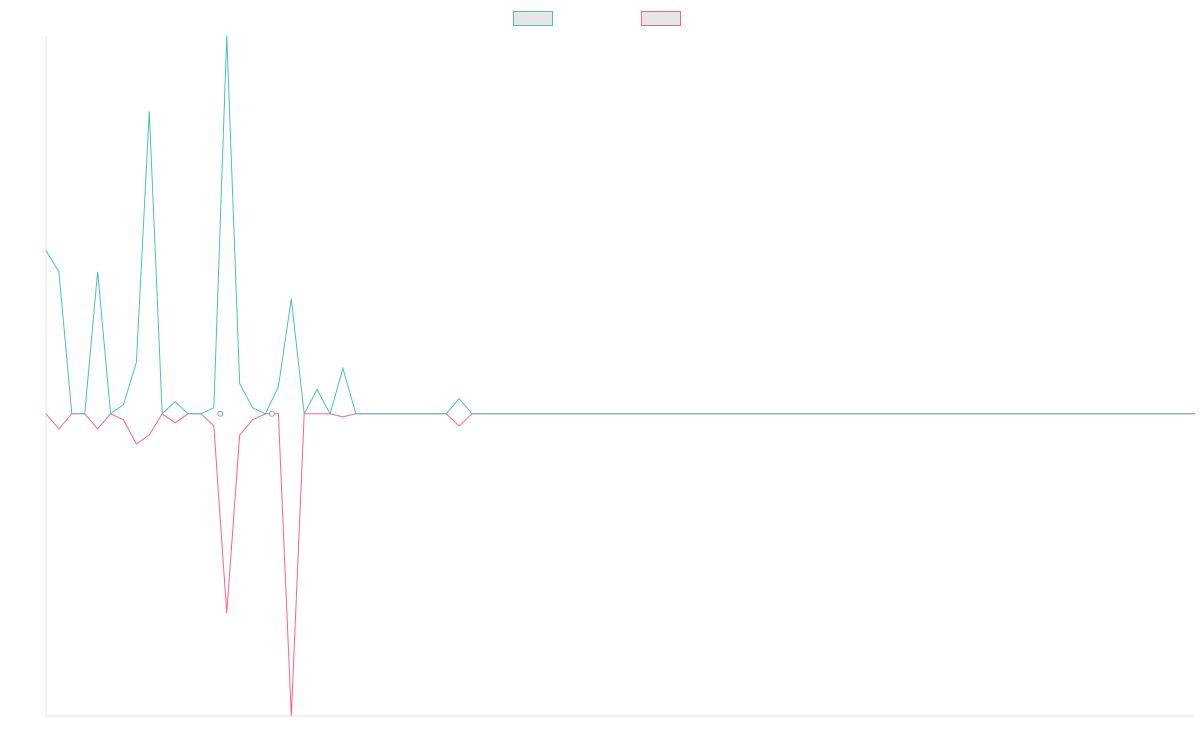  What do you see at coordinates (600, 18) in the screenshot?
I see `legend` at bounding box center [600, 18].